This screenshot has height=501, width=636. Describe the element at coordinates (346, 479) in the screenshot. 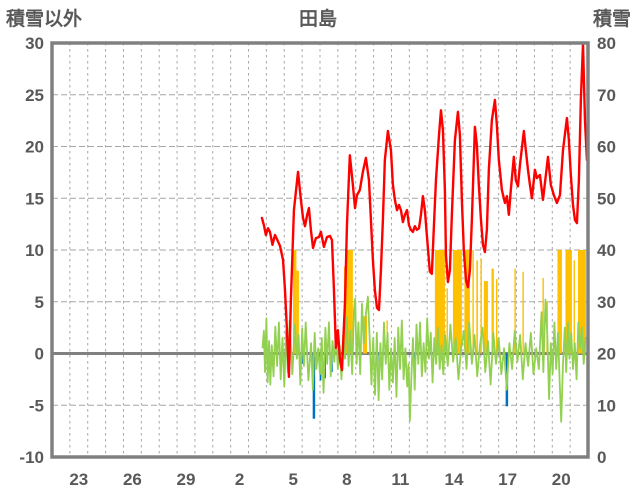

I see `x-tick-label: 8` at that location.